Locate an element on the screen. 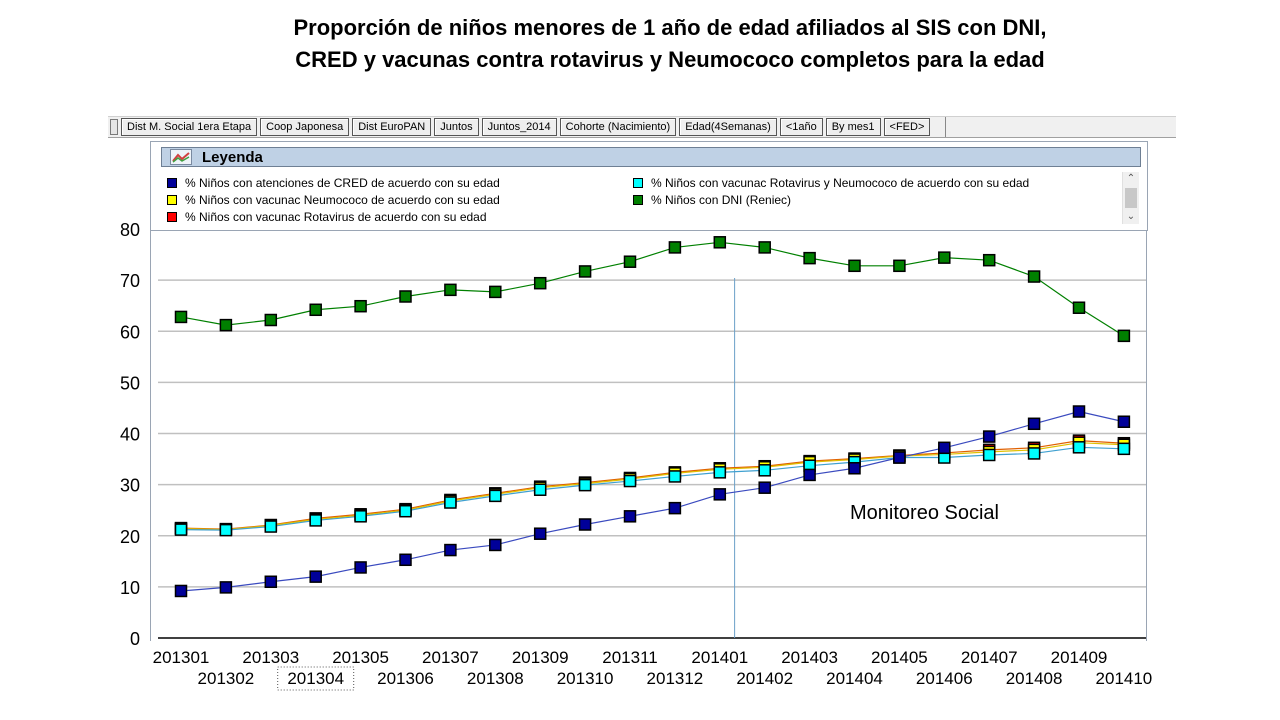 Image resolution: width=1280 pixels, height=720 pixels. scroll-thumb is located at coordinates (1131, 198).